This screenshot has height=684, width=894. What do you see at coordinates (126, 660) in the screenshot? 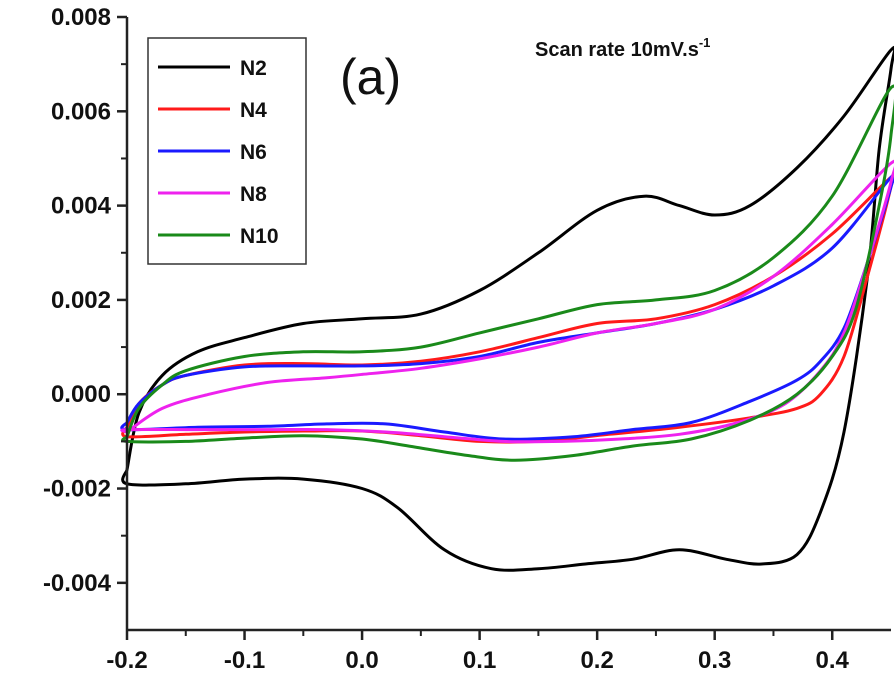
I see `x-tick-label: -0.2` at bounding box center [126, 660].